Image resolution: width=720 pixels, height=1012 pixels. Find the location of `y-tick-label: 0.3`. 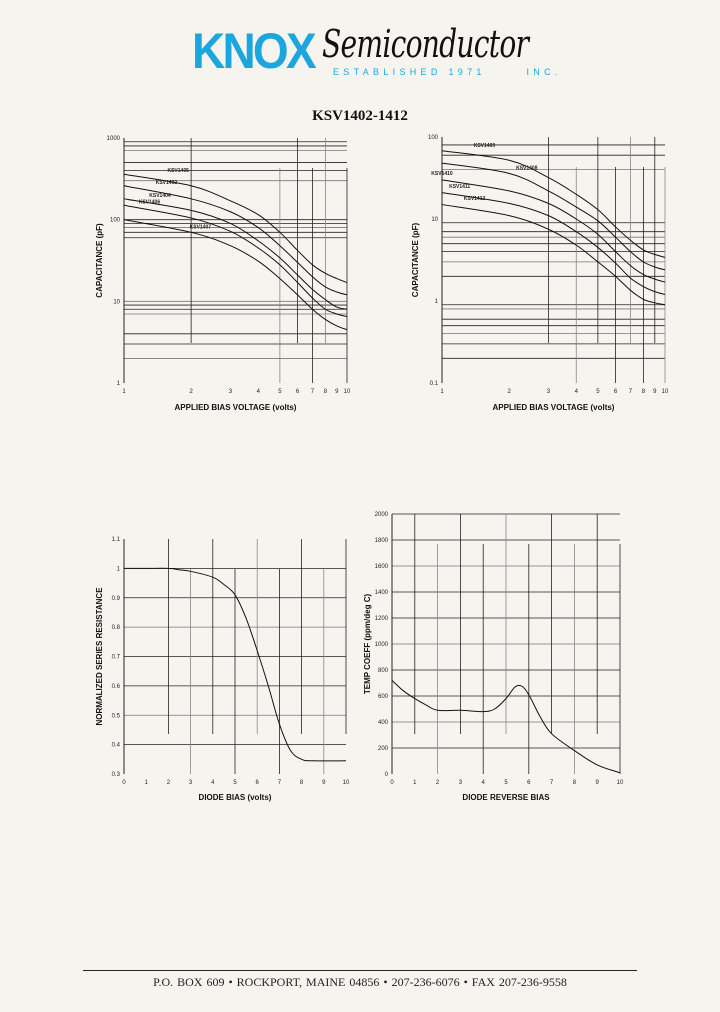

y-tick-label: 0.3 is located at coordinates (116, 775).